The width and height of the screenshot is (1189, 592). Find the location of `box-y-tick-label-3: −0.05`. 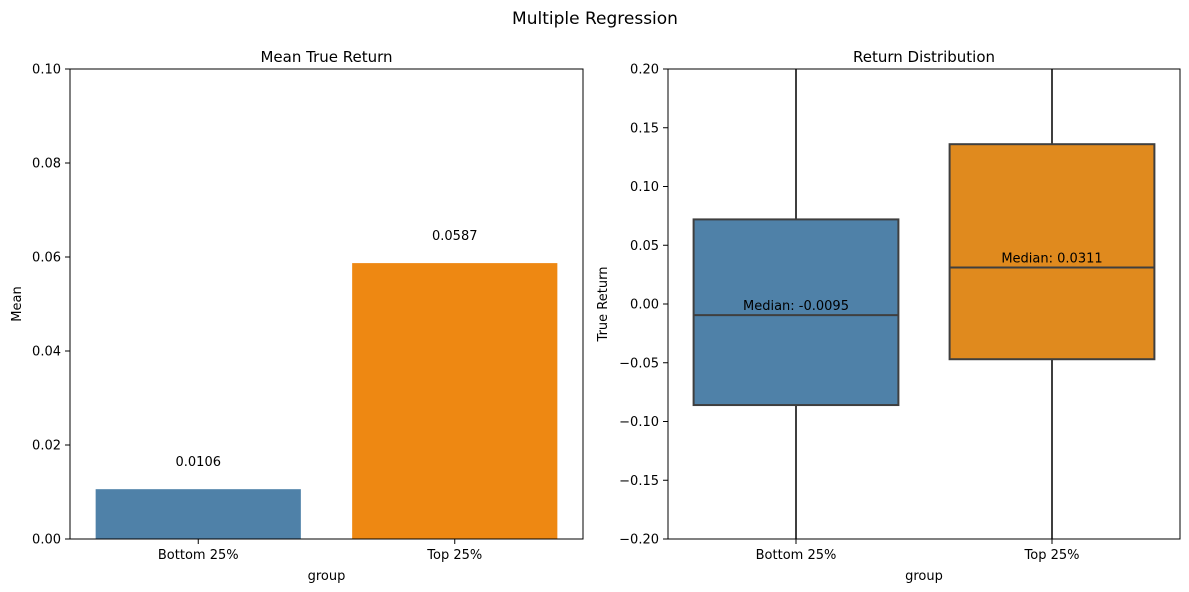

box-y-tick-label-3: −0.05 is located at coordinates (639, 363).